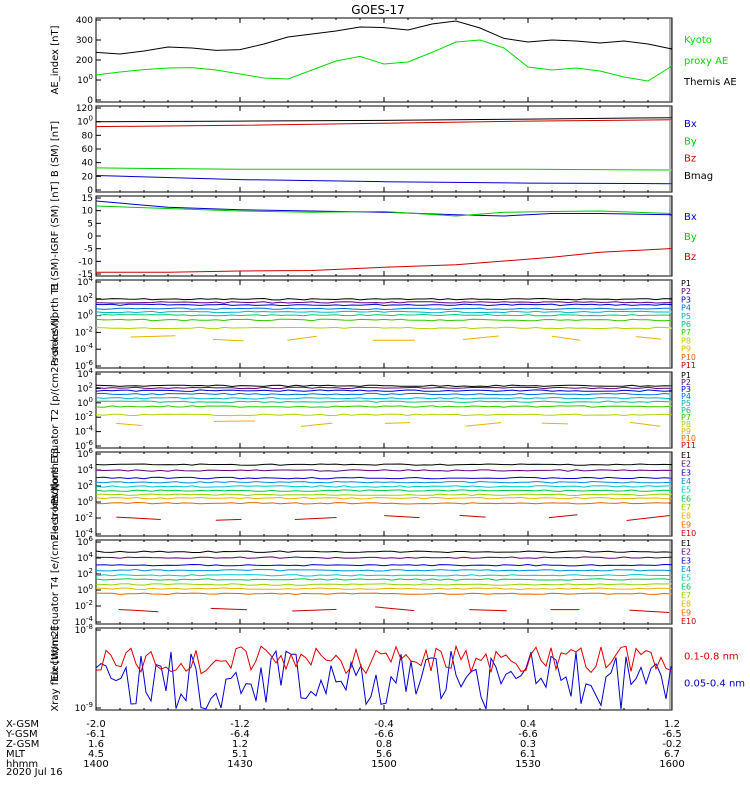 The width and height of the screenshot is (750, 800). I want to click on legend-label: E8, so click(686, 516).